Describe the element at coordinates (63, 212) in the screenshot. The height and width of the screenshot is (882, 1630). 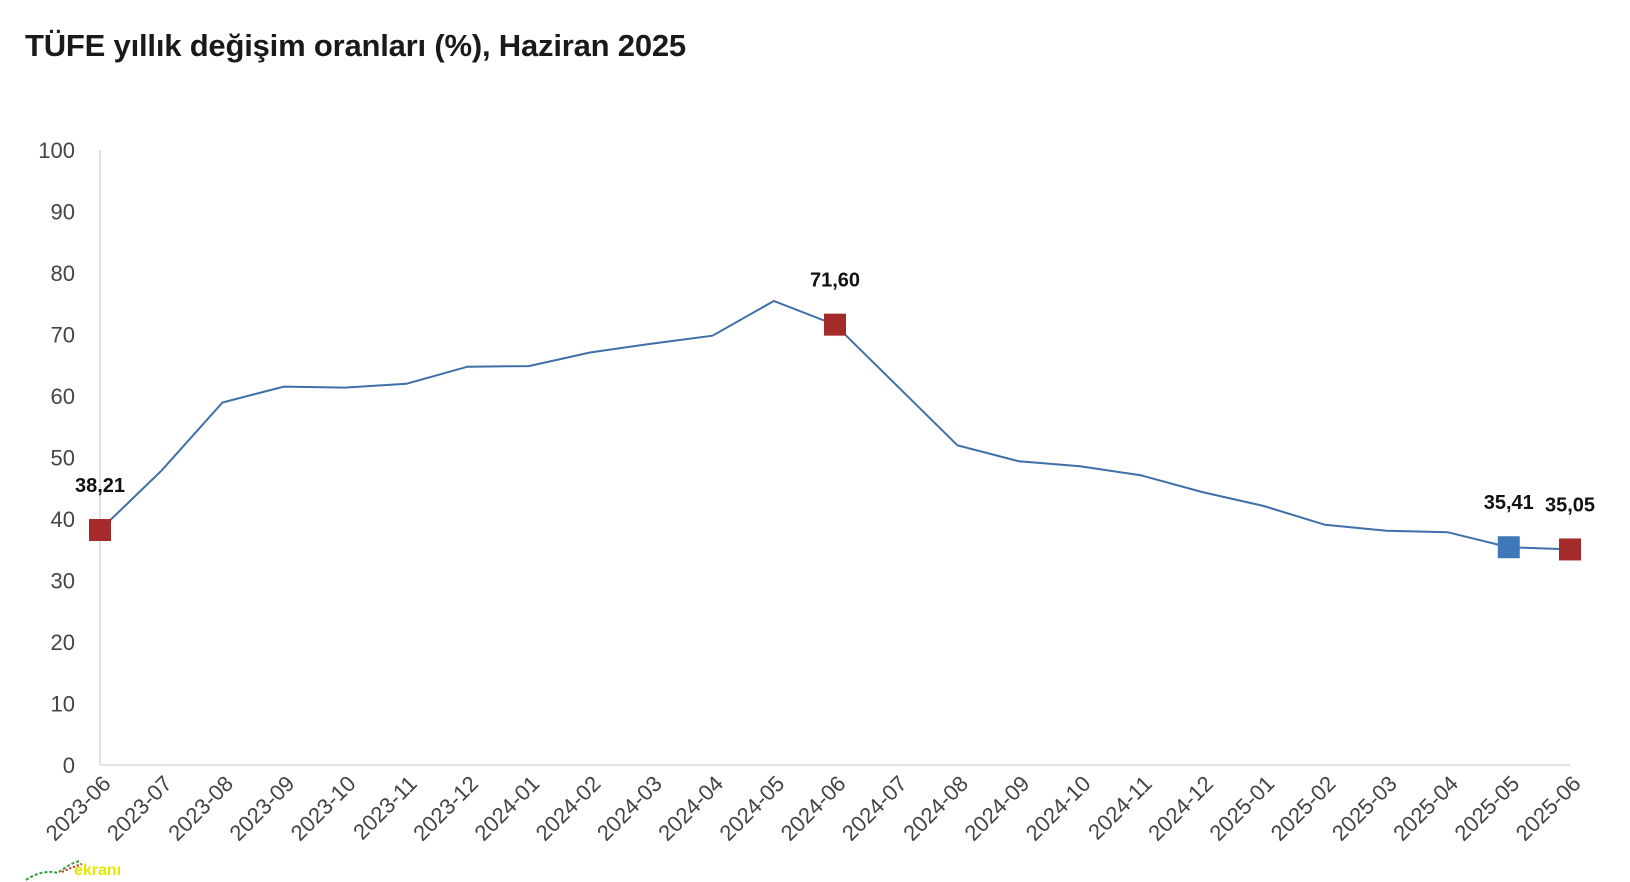
I see `y-tick-label: 90` at that location.